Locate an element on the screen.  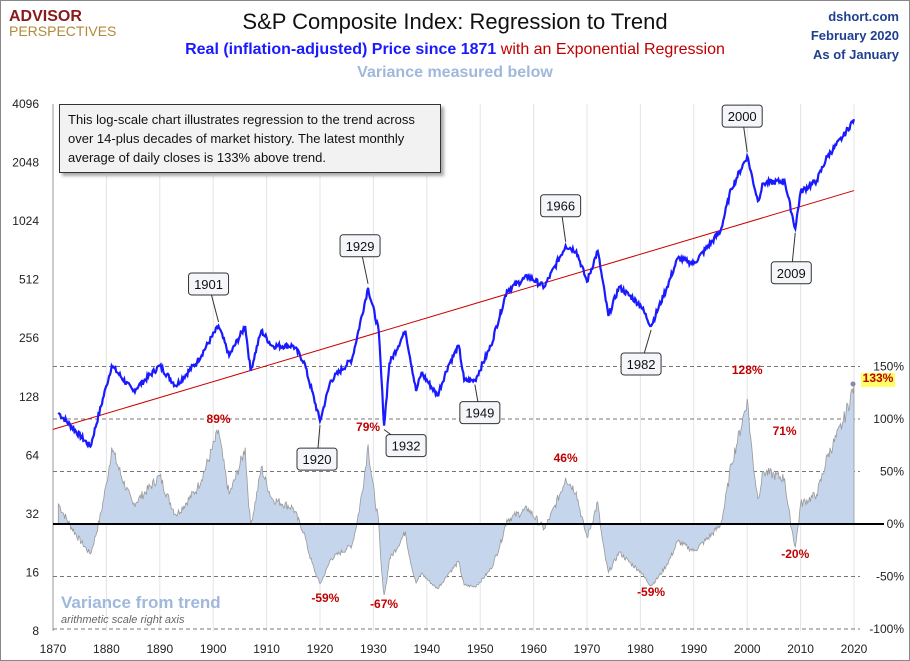
variance-note: Variance measured below is located at coordinates (455, 72).